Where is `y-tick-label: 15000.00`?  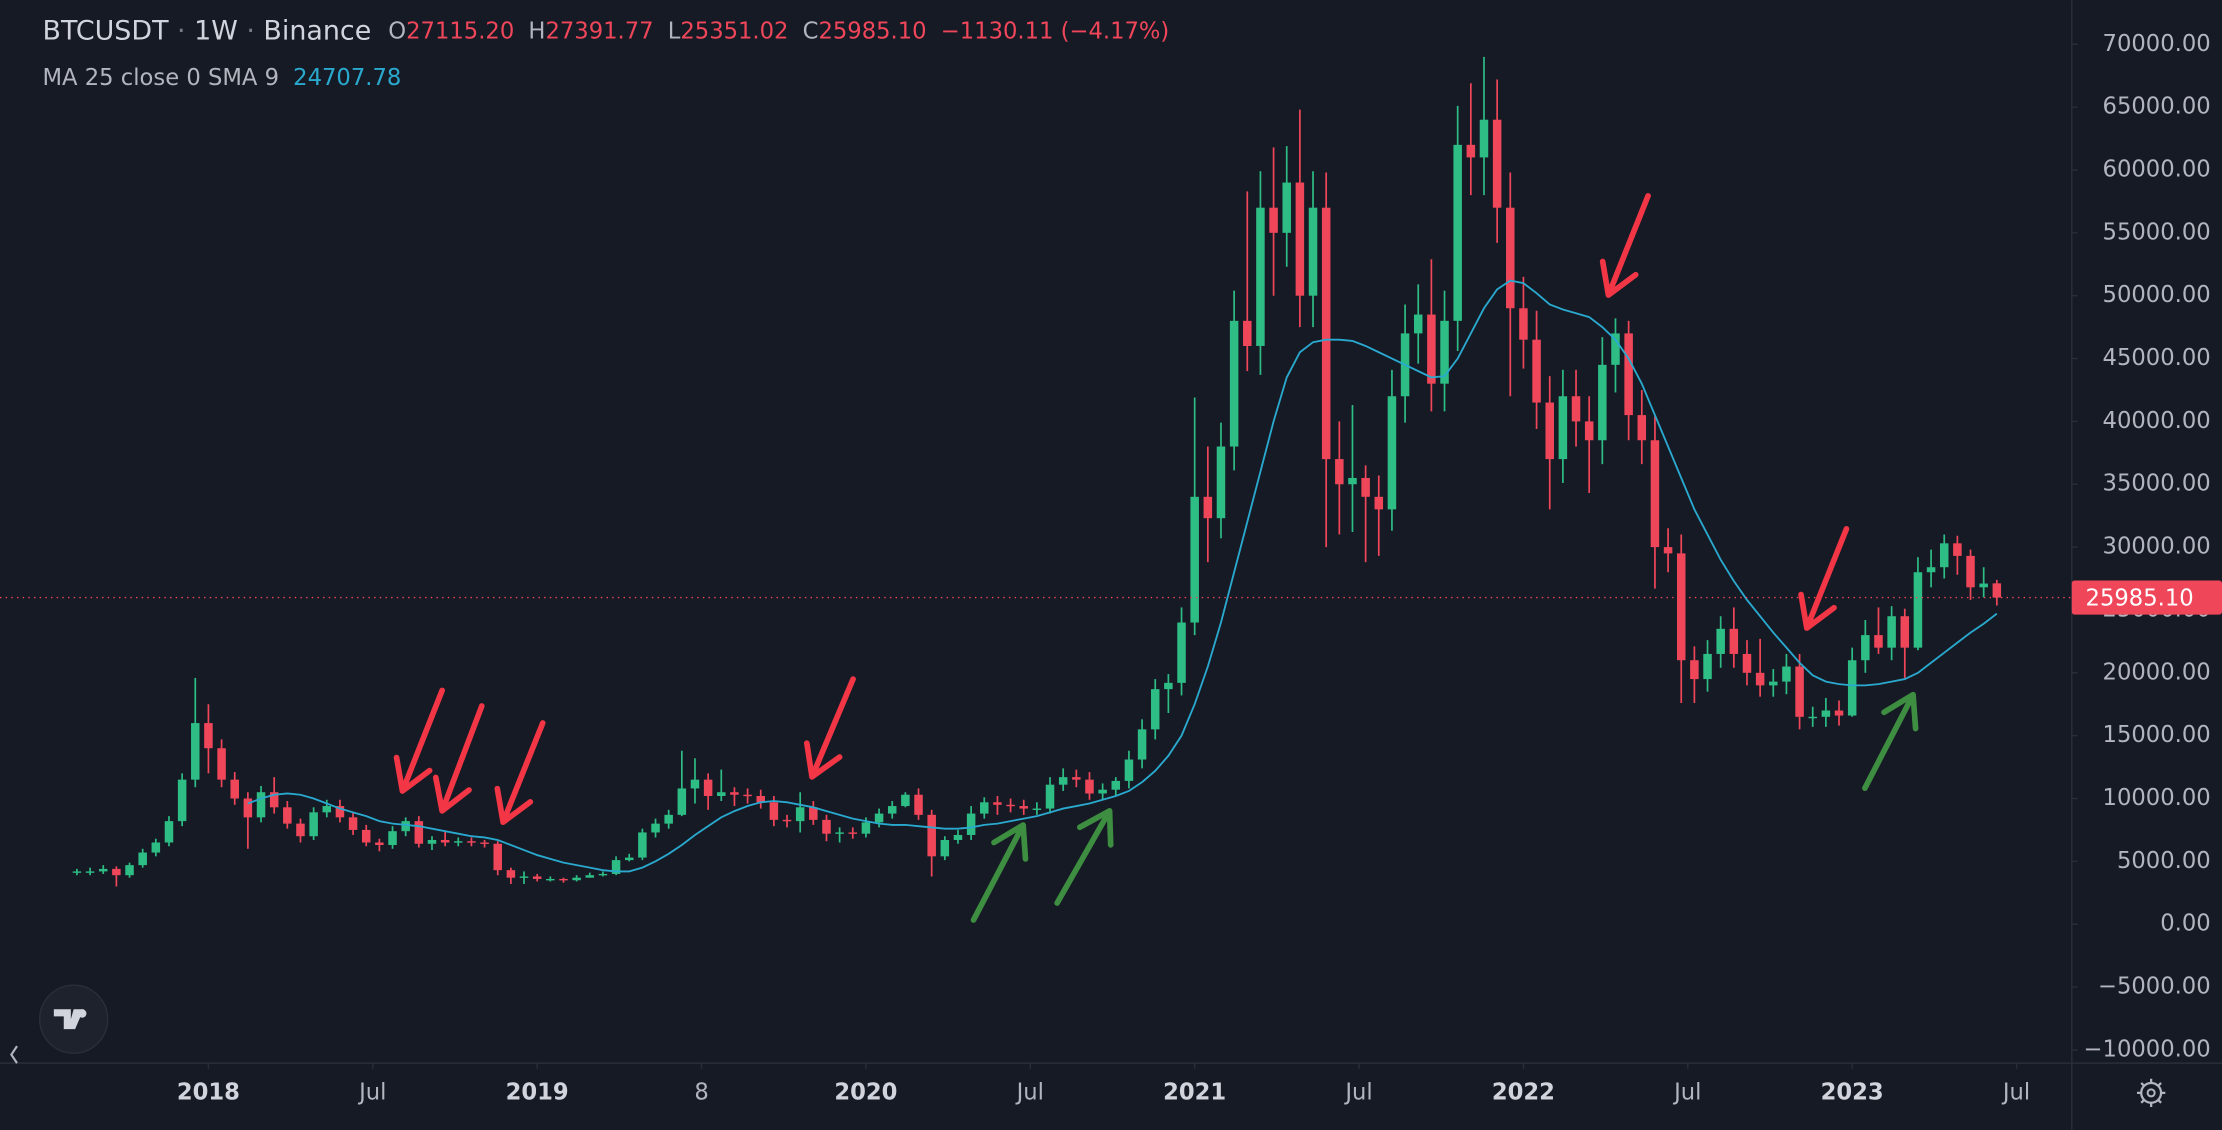
y-tick-label: 15000.00 is located at coordinates (2157, 735).